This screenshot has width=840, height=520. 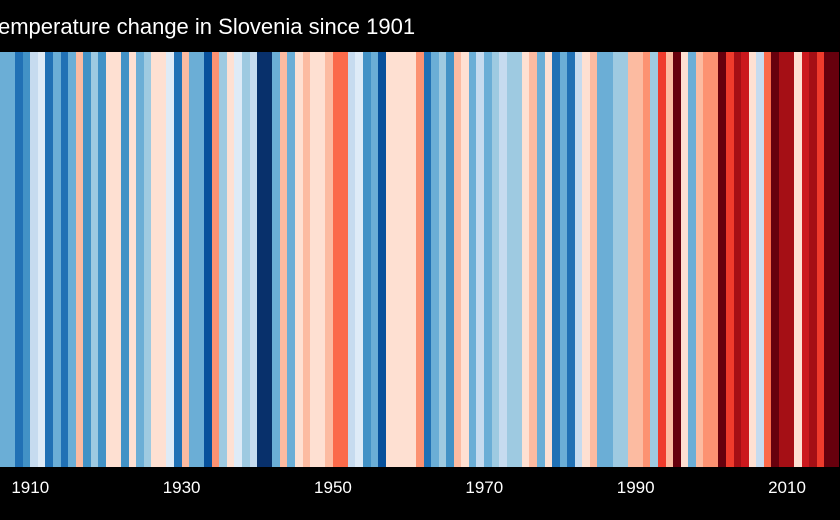 I want to click on stripe-1966, so click(x=457, y=259).